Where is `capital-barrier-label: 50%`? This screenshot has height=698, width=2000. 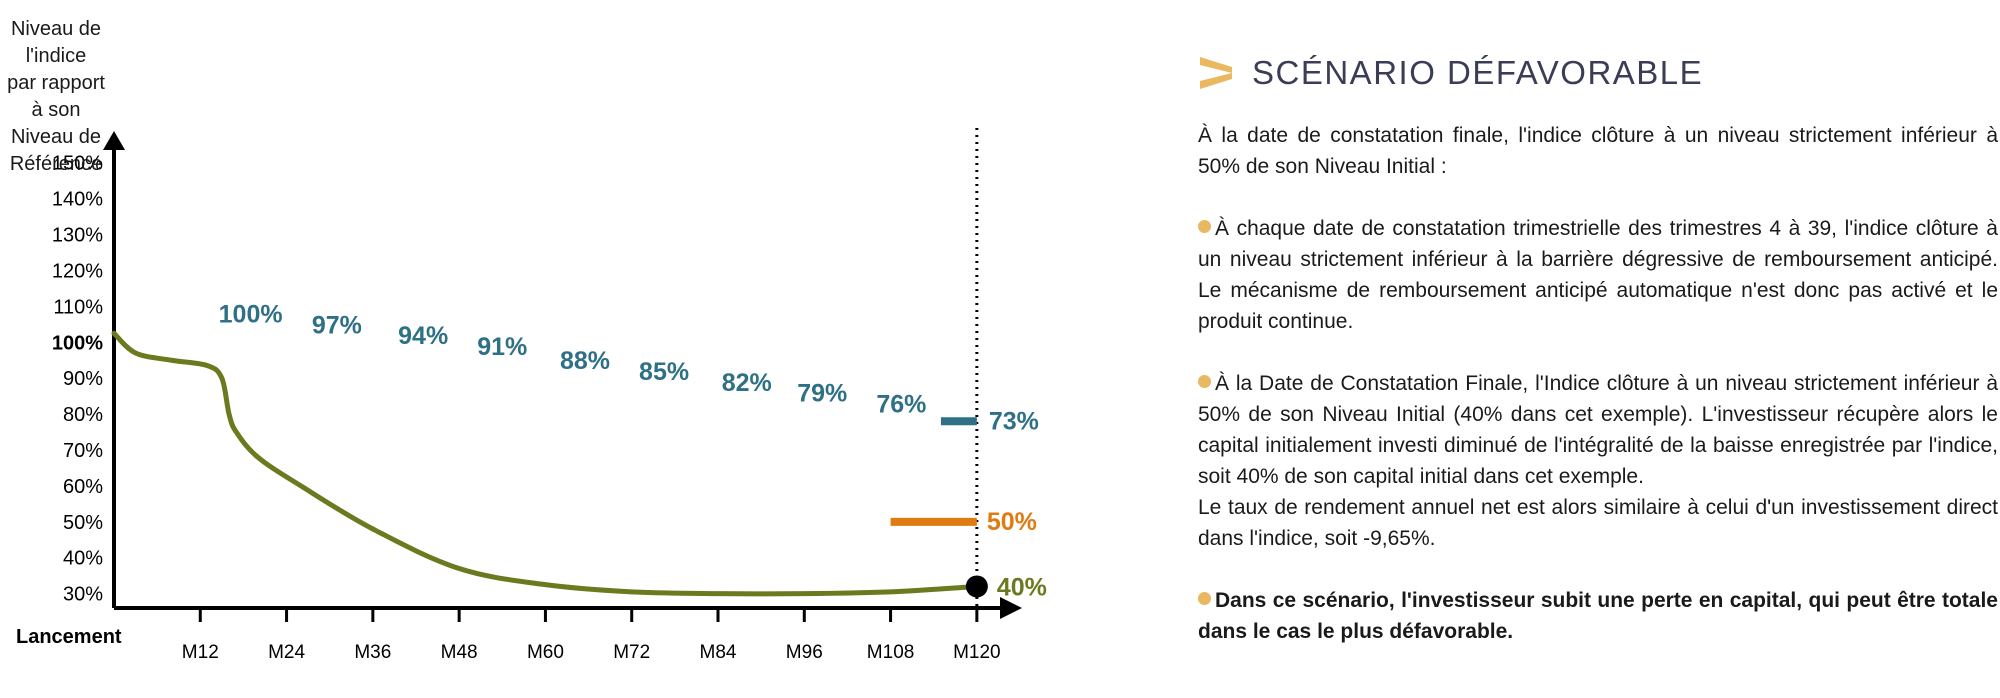
capital-barrier-label: 50% is located at coordinates (1012, 522).